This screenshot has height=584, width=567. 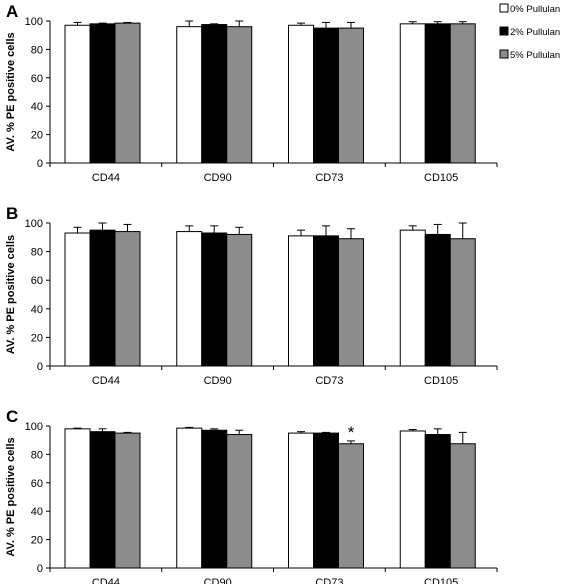 What do you see at coordinates (535, 9) in the screenshot?
I see `legend-label: 0% Pullulan` at bounding box center [535, 9].